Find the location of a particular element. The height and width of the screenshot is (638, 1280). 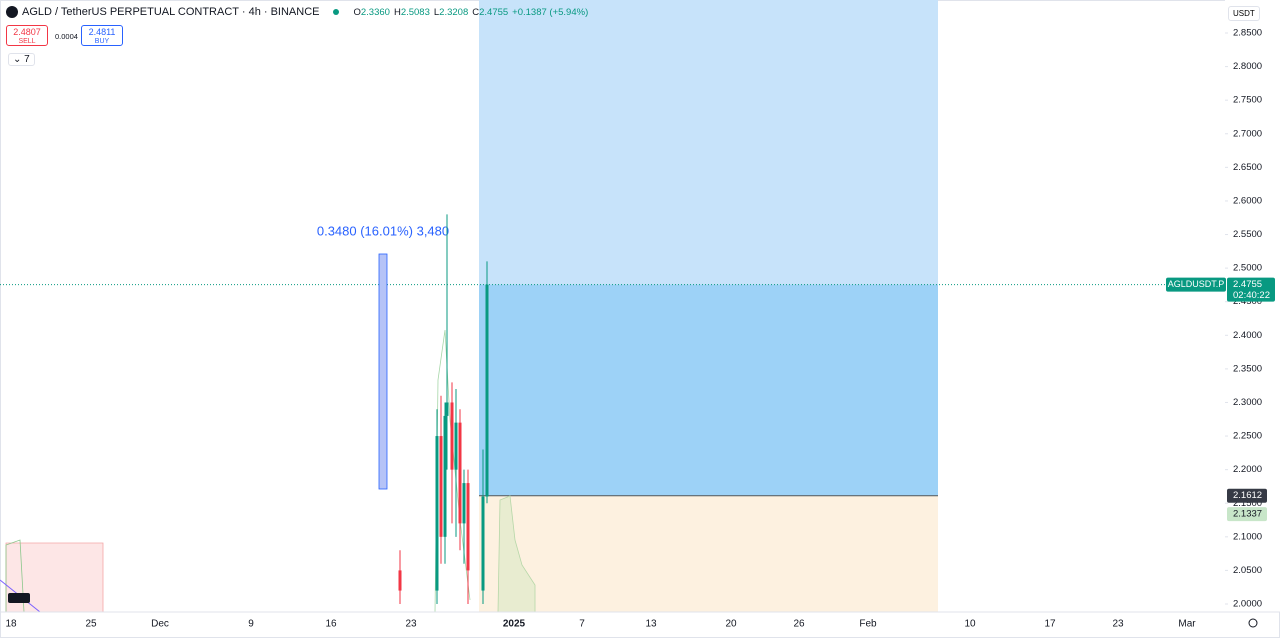

ohlc-value: 2.4755 is located at coordinates (494, 12).